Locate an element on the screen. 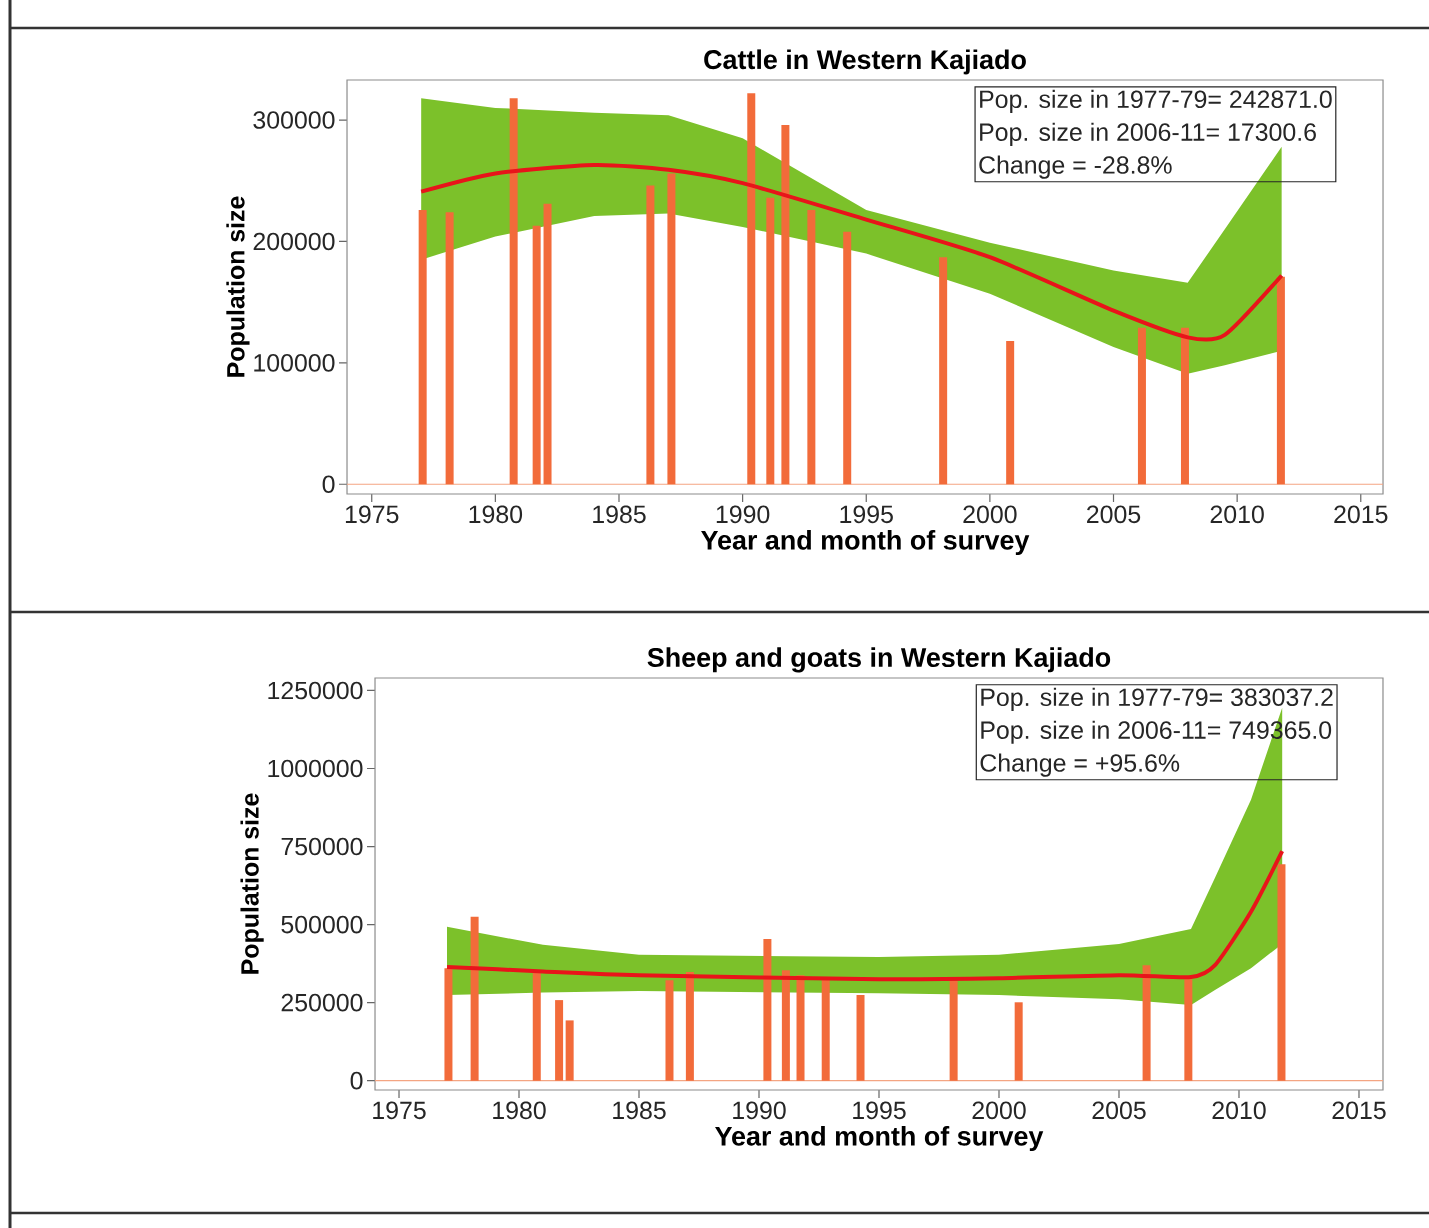 This screenshot has width=1429, height=1228. y-tick-label: 200000 is located at coordinates (294, 241).